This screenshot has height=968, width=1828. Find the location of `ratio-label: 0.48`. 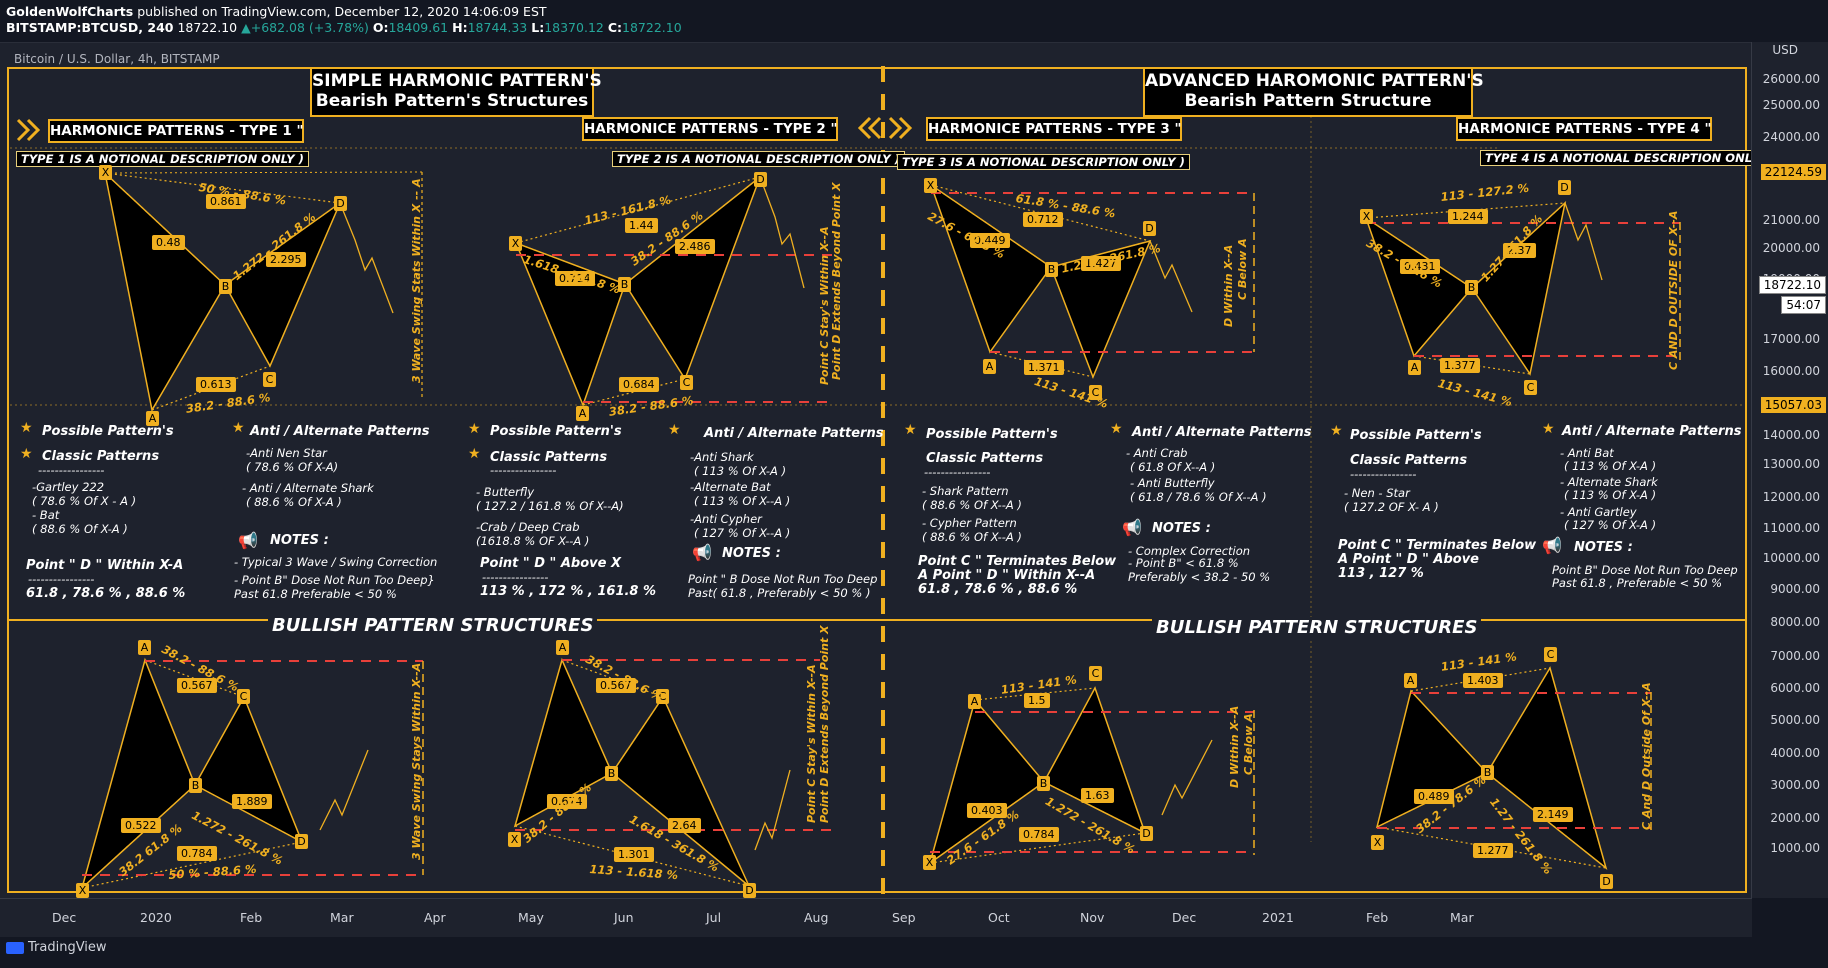

ratio-label: 0.48 is located at coordinates (168, 242).